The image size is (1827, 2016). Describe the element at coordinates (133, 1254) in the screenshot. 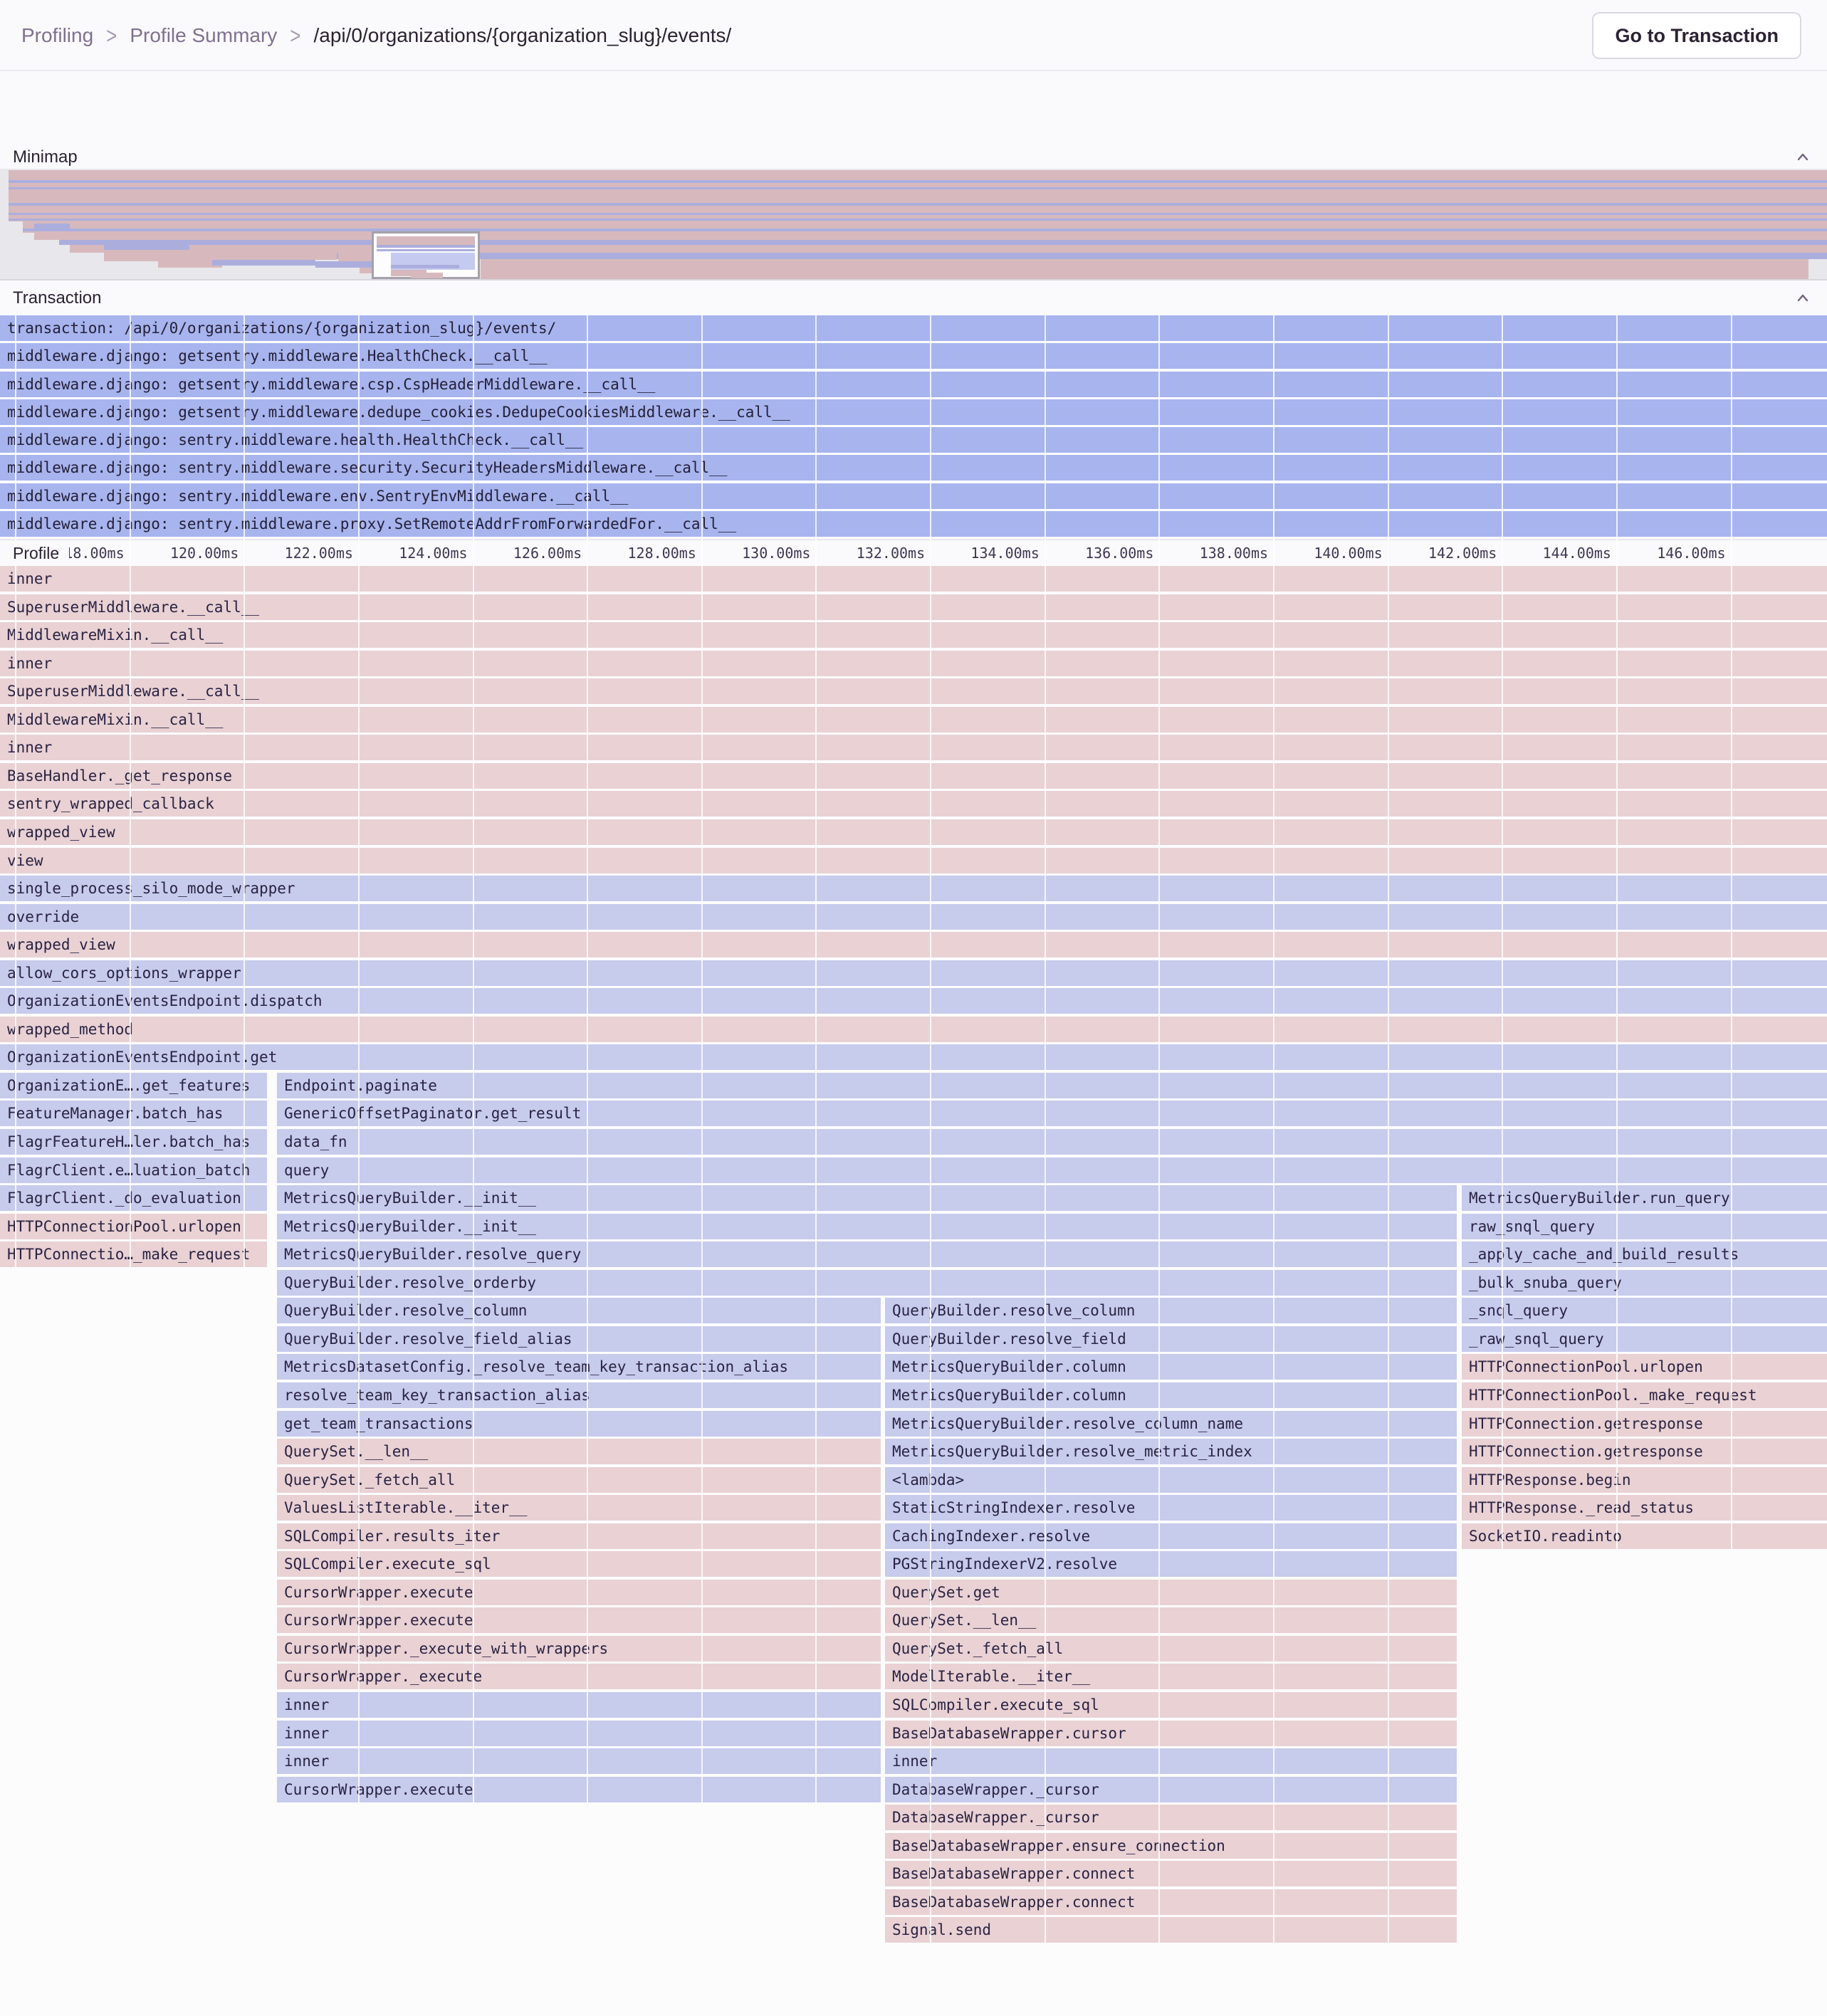

I see `flame-frame: HTTPConnectio…_make_request` at that location.